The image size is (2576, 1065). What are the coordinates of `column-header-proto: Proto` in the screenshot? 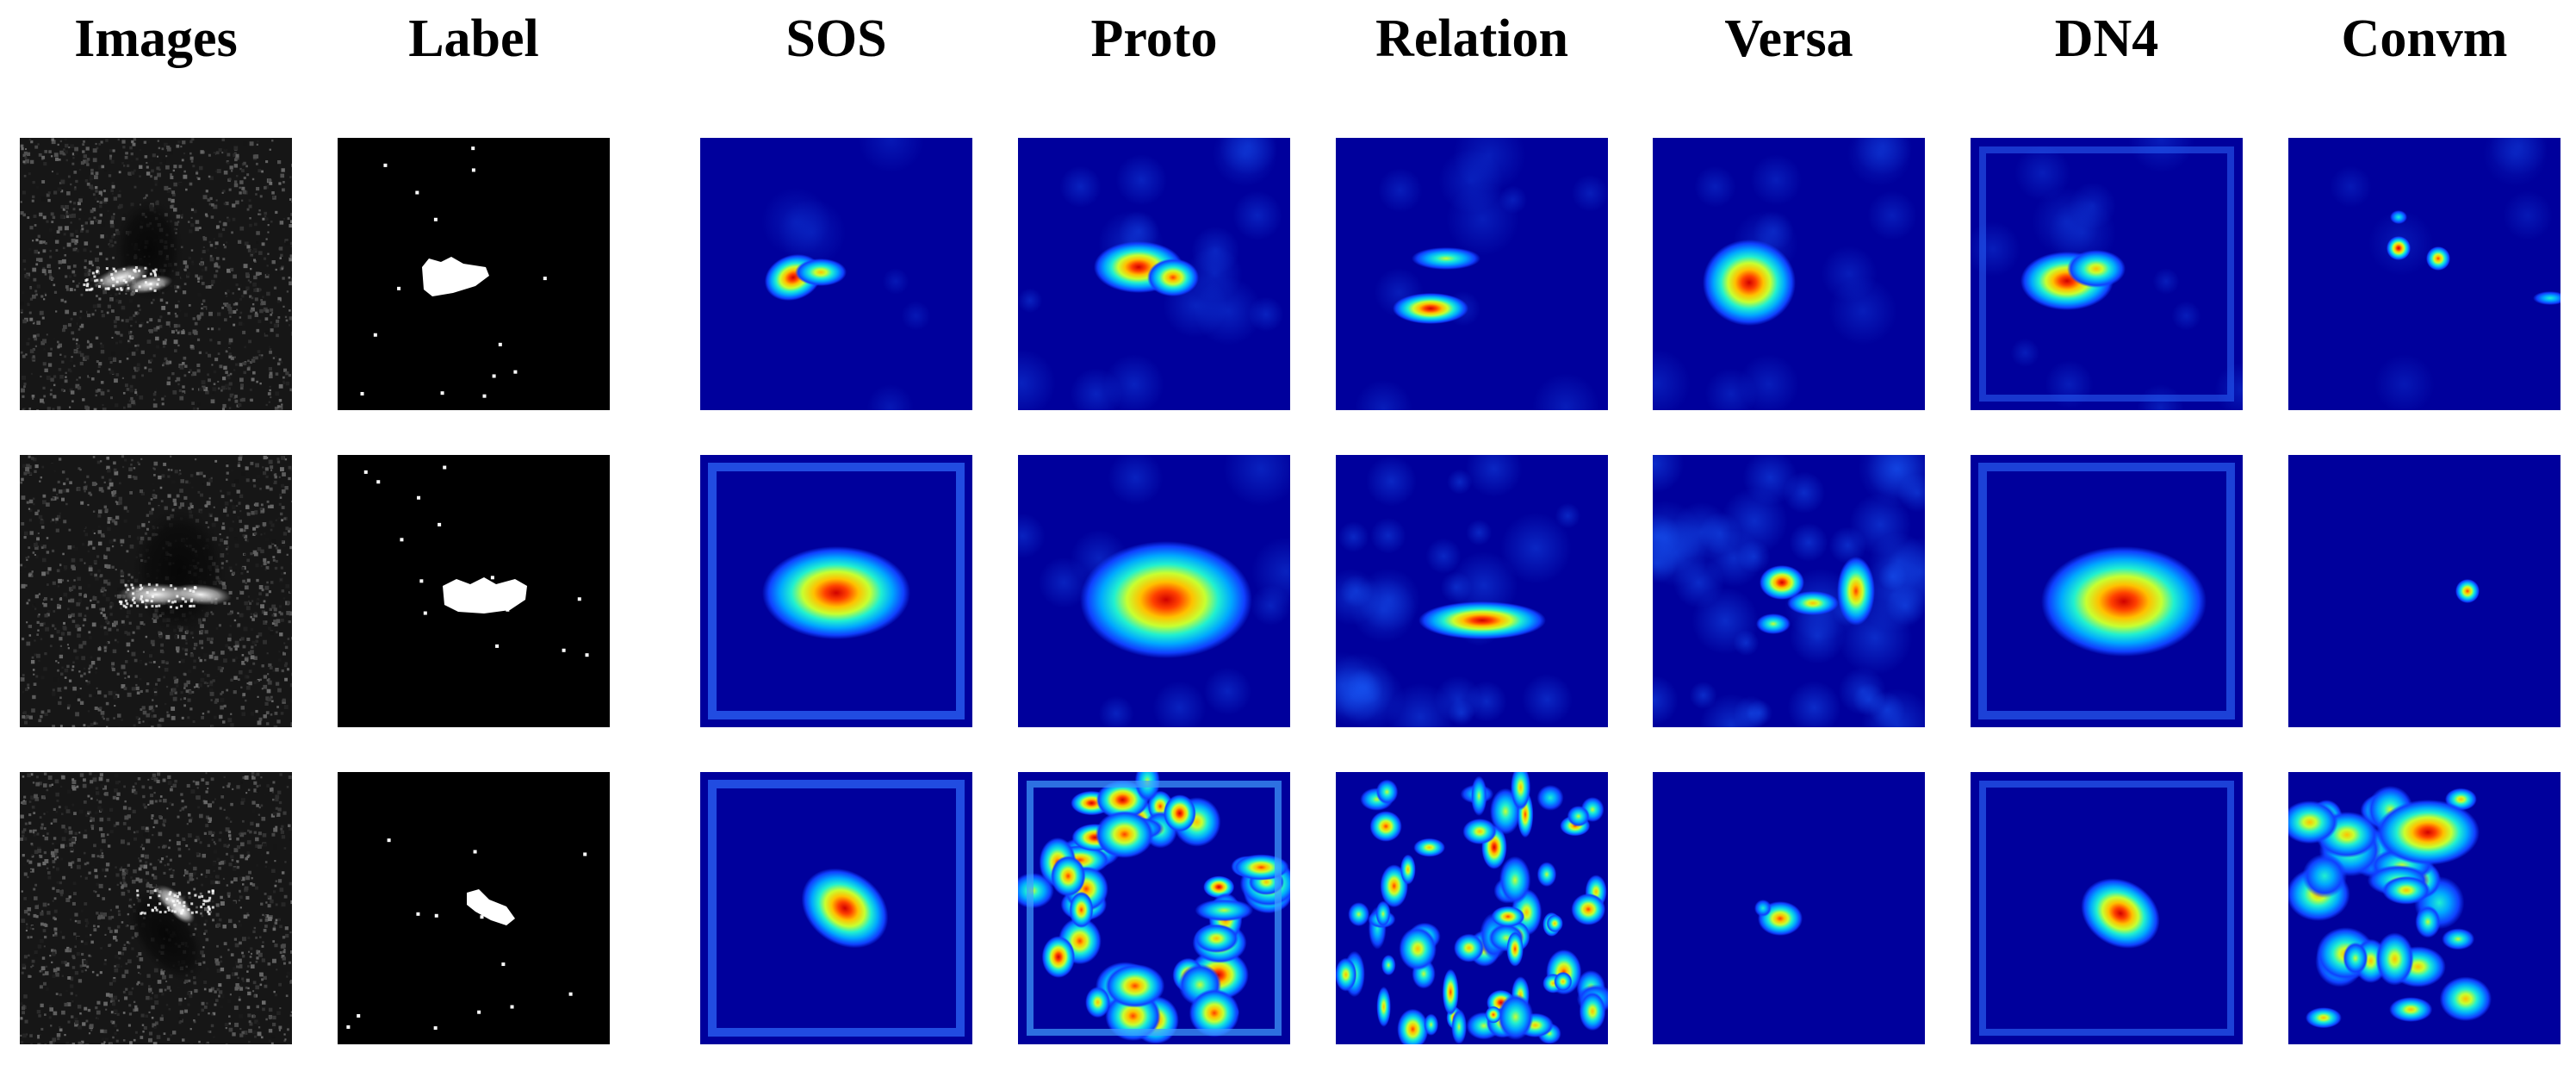 It's located at (1154, 38).